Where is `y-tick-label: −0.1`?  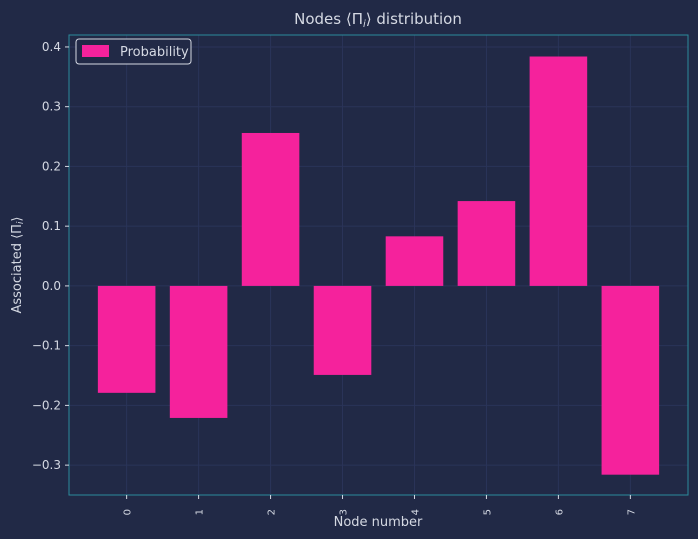 y-tick-label: −0.1 is located at coordinates (46, 346).